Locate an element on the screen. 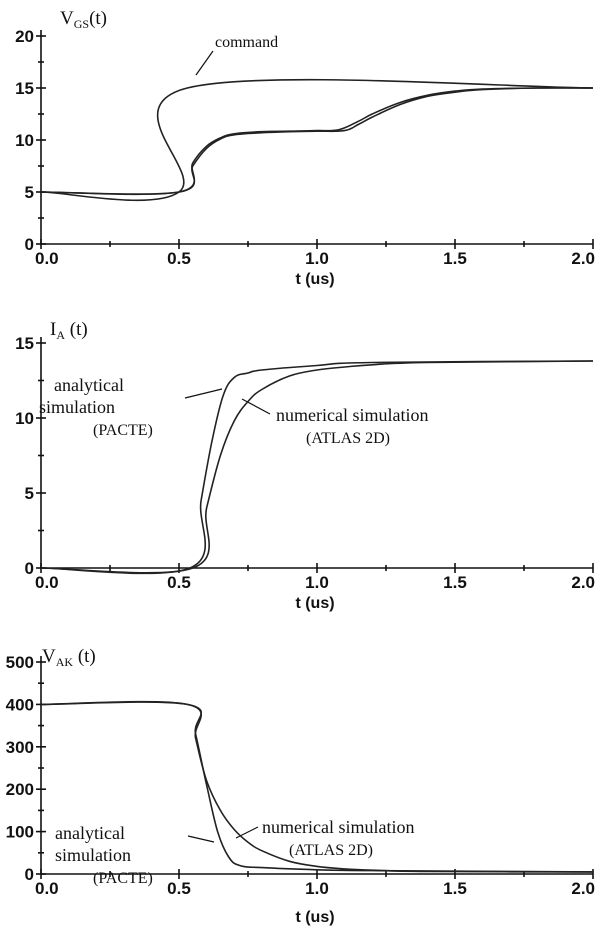  annotation-analytical-vak: analytical simulation (PACTE) is located at coordinates (104, 855).